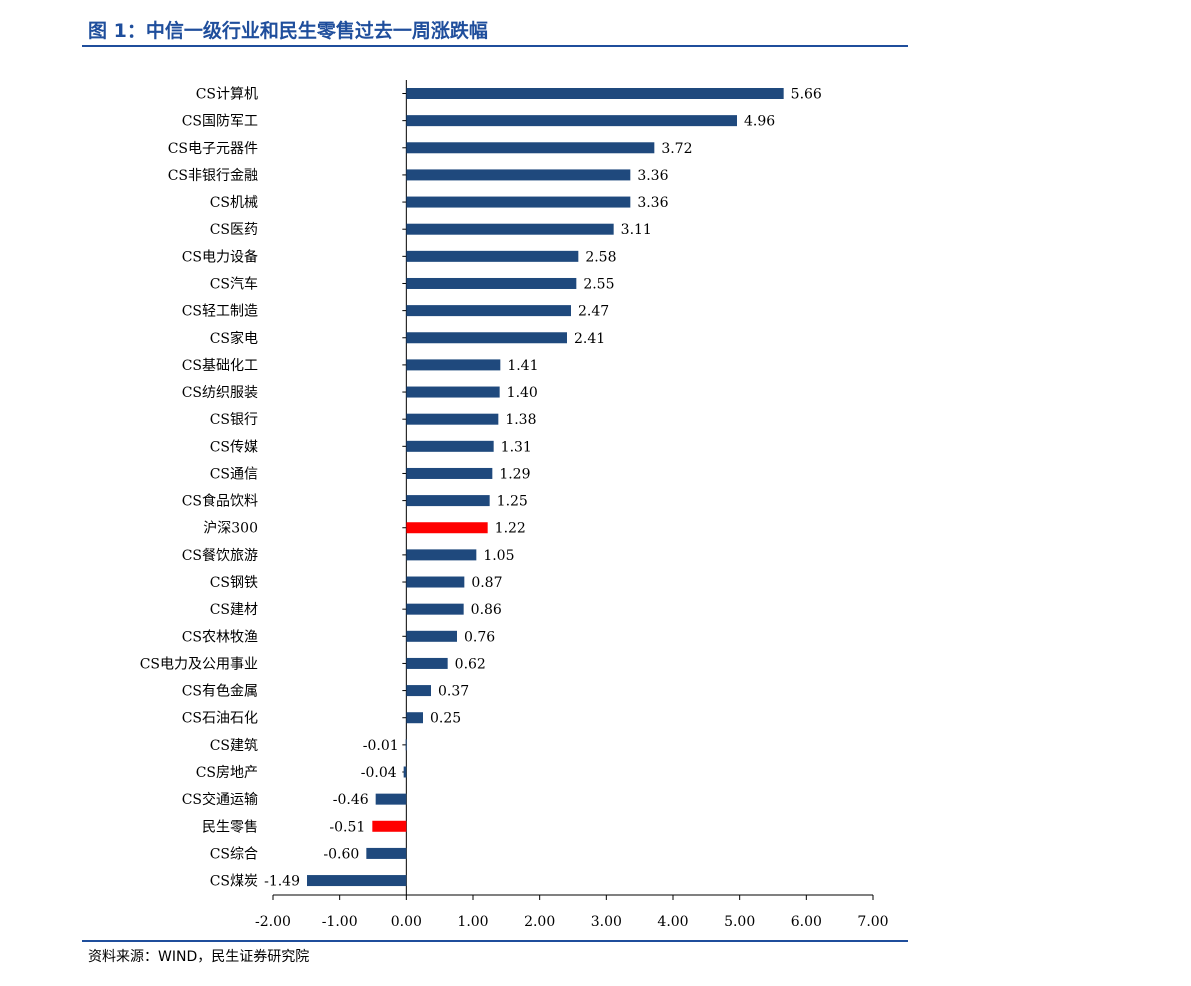  I want to click on category-label: CS计算机, so click(227, 95).